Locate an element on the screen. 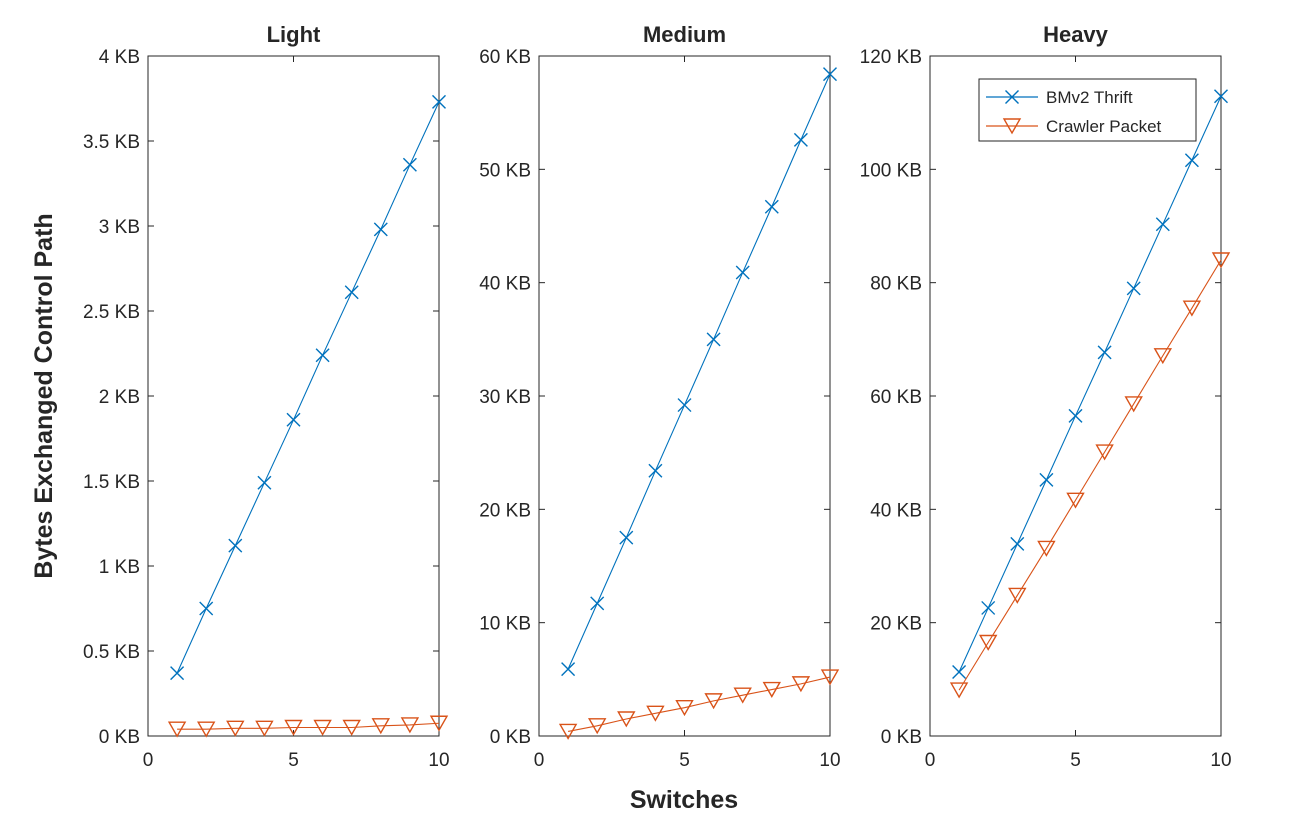  panel-light-ytick-label: 4 KB is located at coordinates (119, 57).